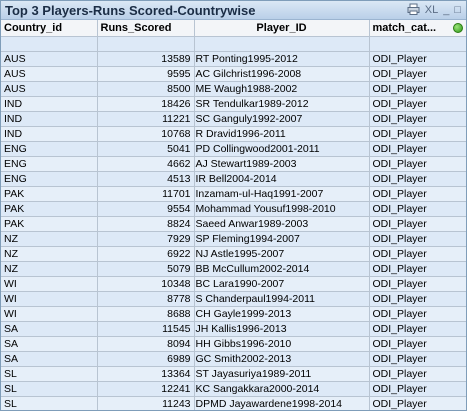 The width and height of the screenshot is (467, 411). Describe the element at coordinates (233, 104) in the screenshot. I see `table-row: IND 18426 SR Tendulkar1989-2012 ODI_Player` at that location.